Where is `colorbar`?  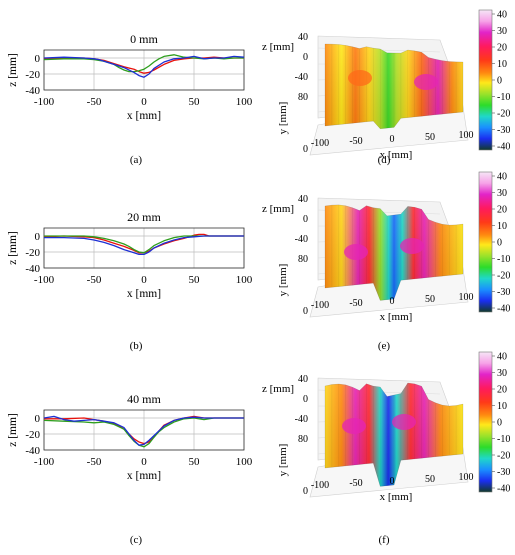
colorbar is located at coordinates (485, 242).